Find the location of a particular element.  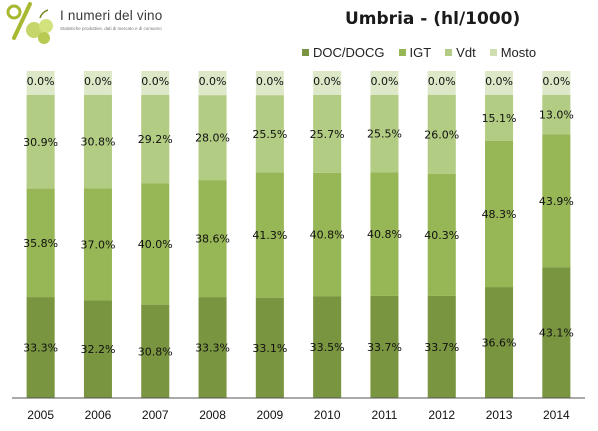

bar-segment-vdt-2005 is located at coordinates (40, 142).